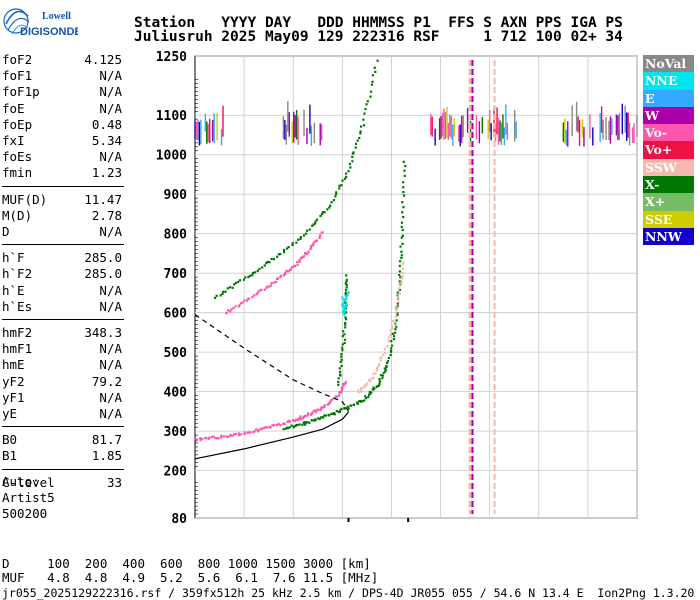 This screenshot has width=700, height=600. Describe the element at coordinates (40, 23) in the screenshot. I see `digisonde-logo: Lowell DIGISONDE` at that location.